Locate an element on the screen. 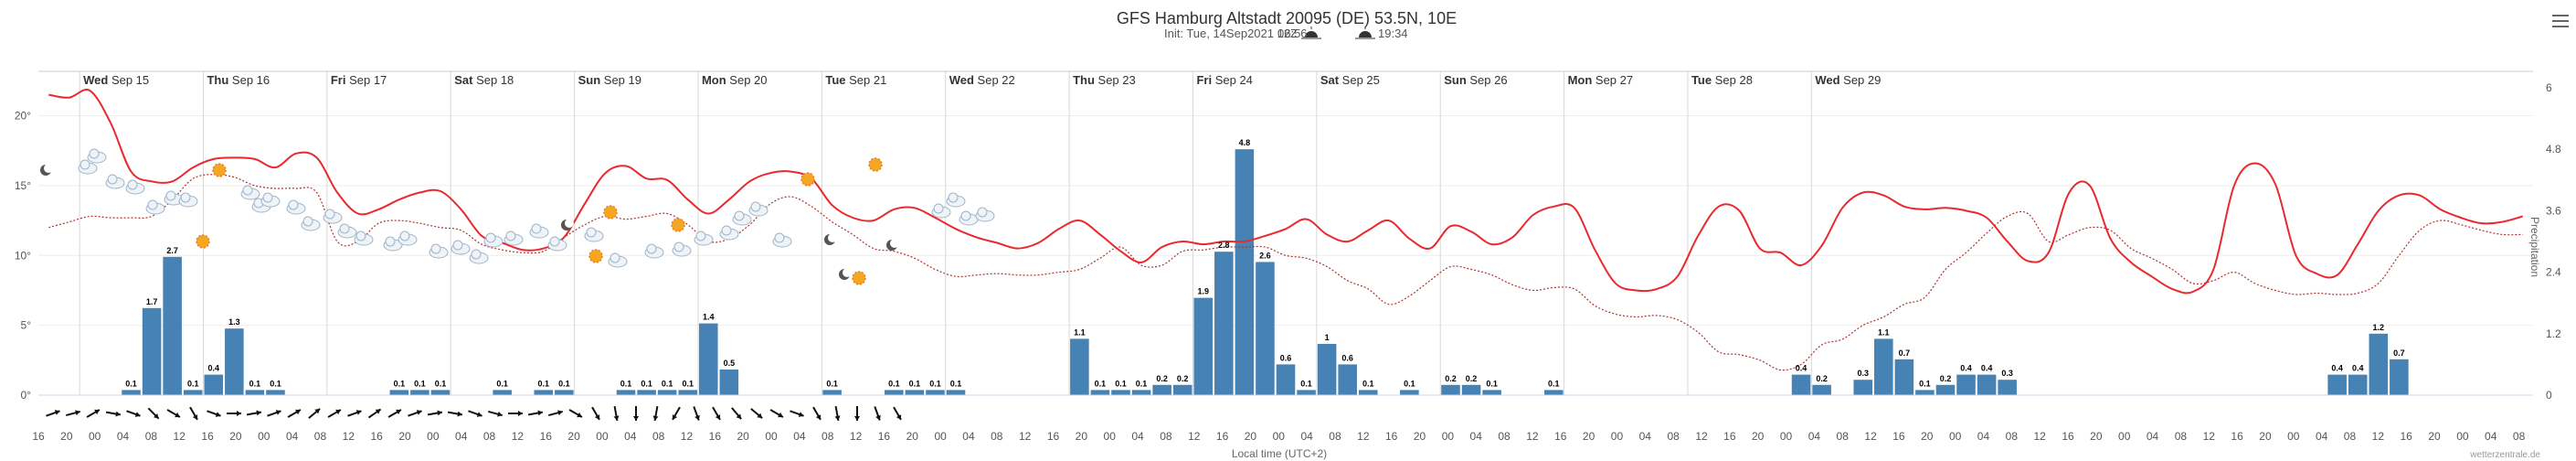  precip-bar-label: 2.6 is located at coordinates (1265, 255).